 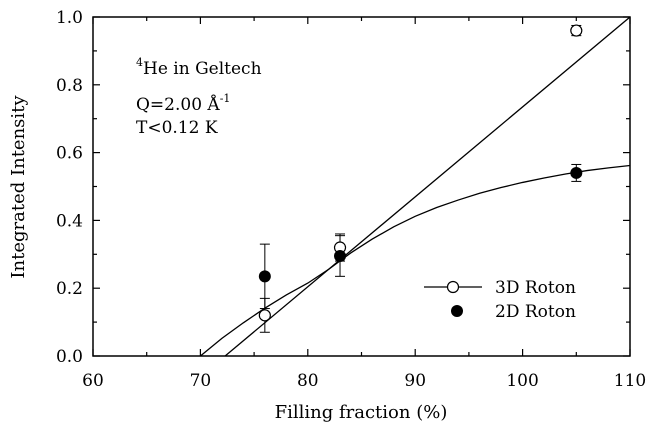 What do you see at coordinates (453, 287) in the screenshot?
I see `legend-marker-3d` at bounding box center [453, 287].